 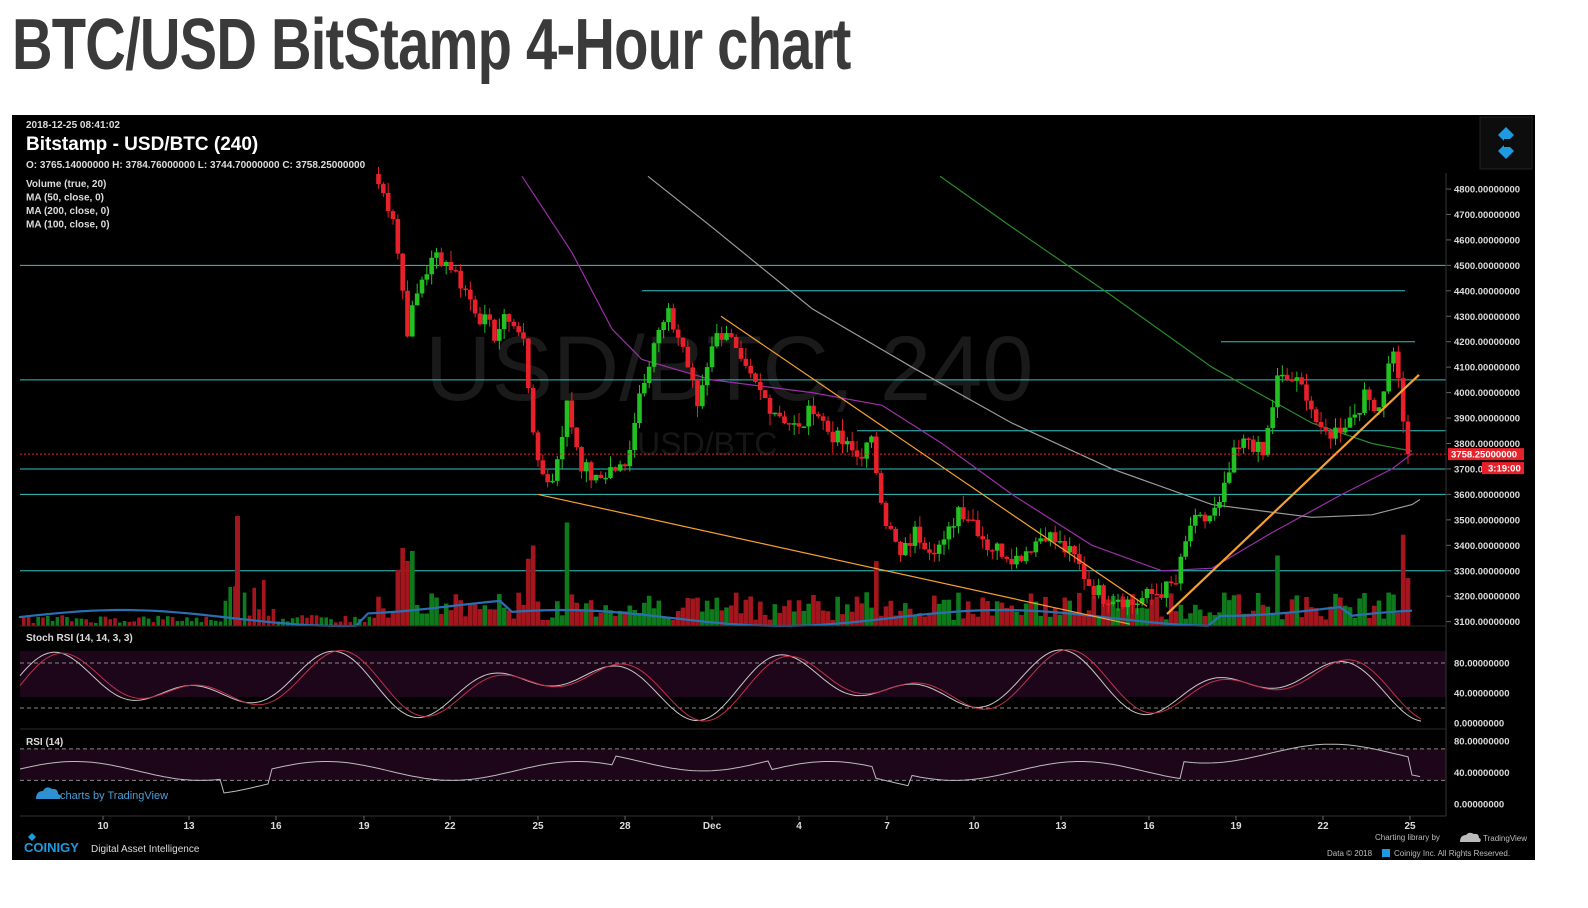 What do you see at coordinates (102, 794) in the screenshot?
I see `tradingview-badge: charts by TradingView` at bounding box center [102, 794].